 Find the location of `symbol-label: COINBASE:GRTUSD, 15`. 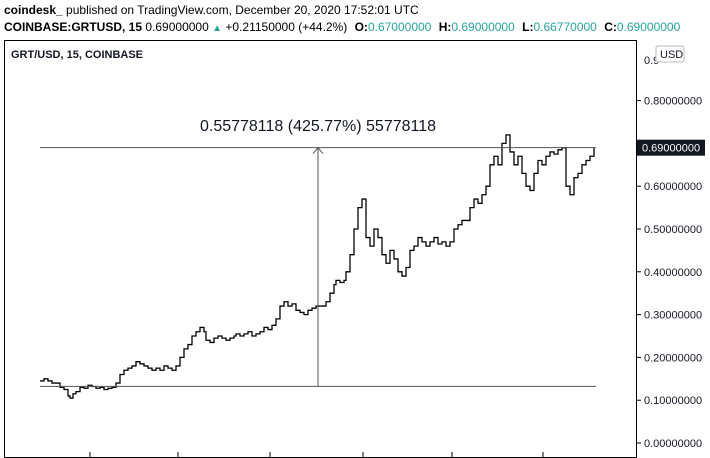

symbol-label: COINBASE:GRTUSD, 15 is located at coordinates (73, 27).